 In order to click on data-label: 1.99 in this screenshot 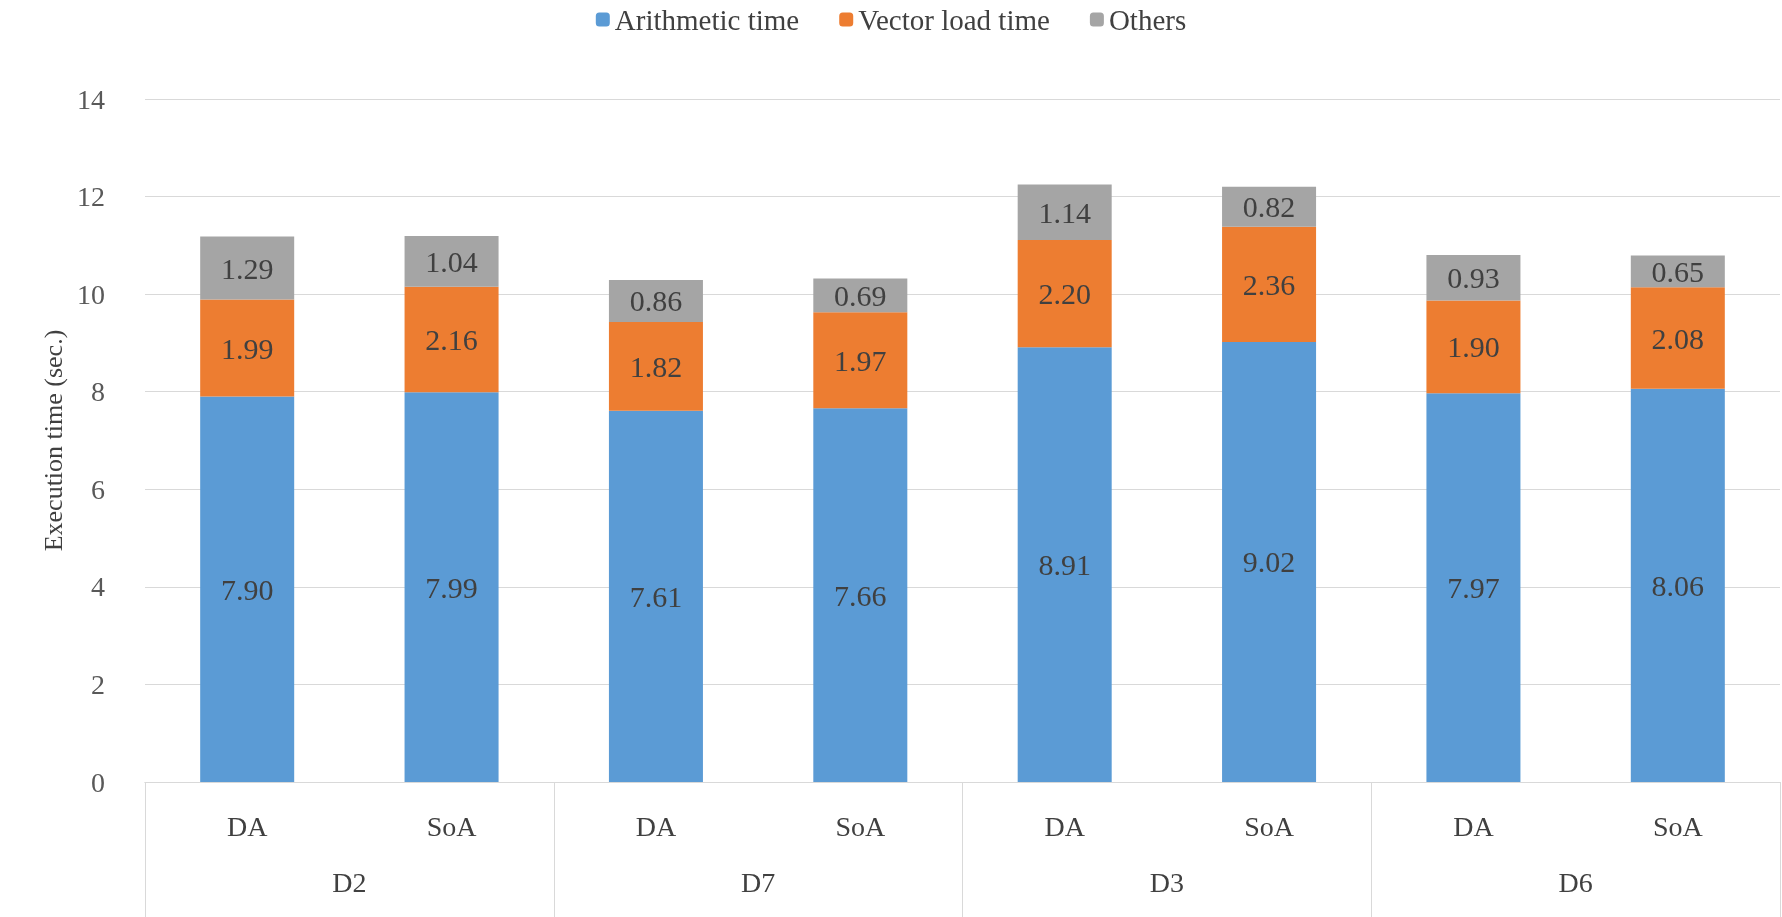, I will do `click(247, 348)`.